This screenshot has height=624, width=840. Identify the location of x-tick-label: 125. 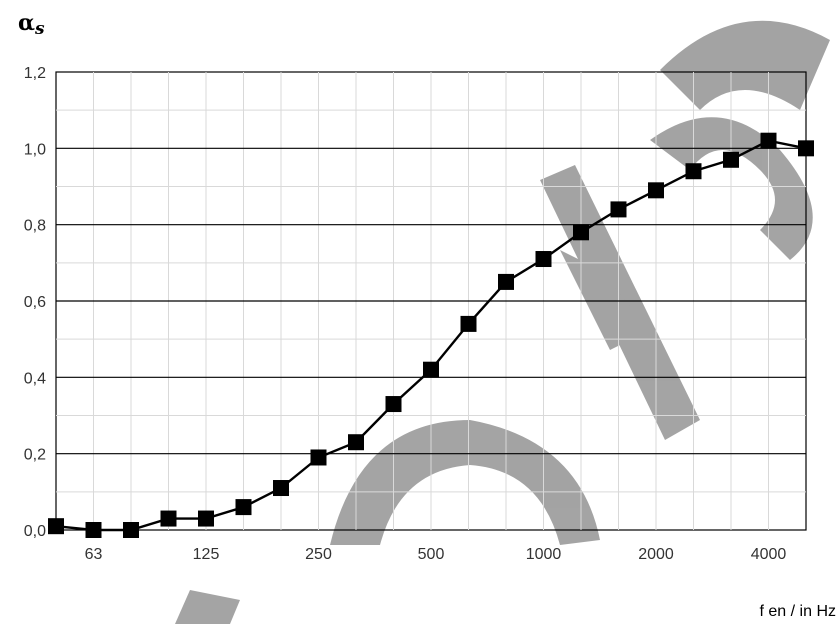
(206, 554).